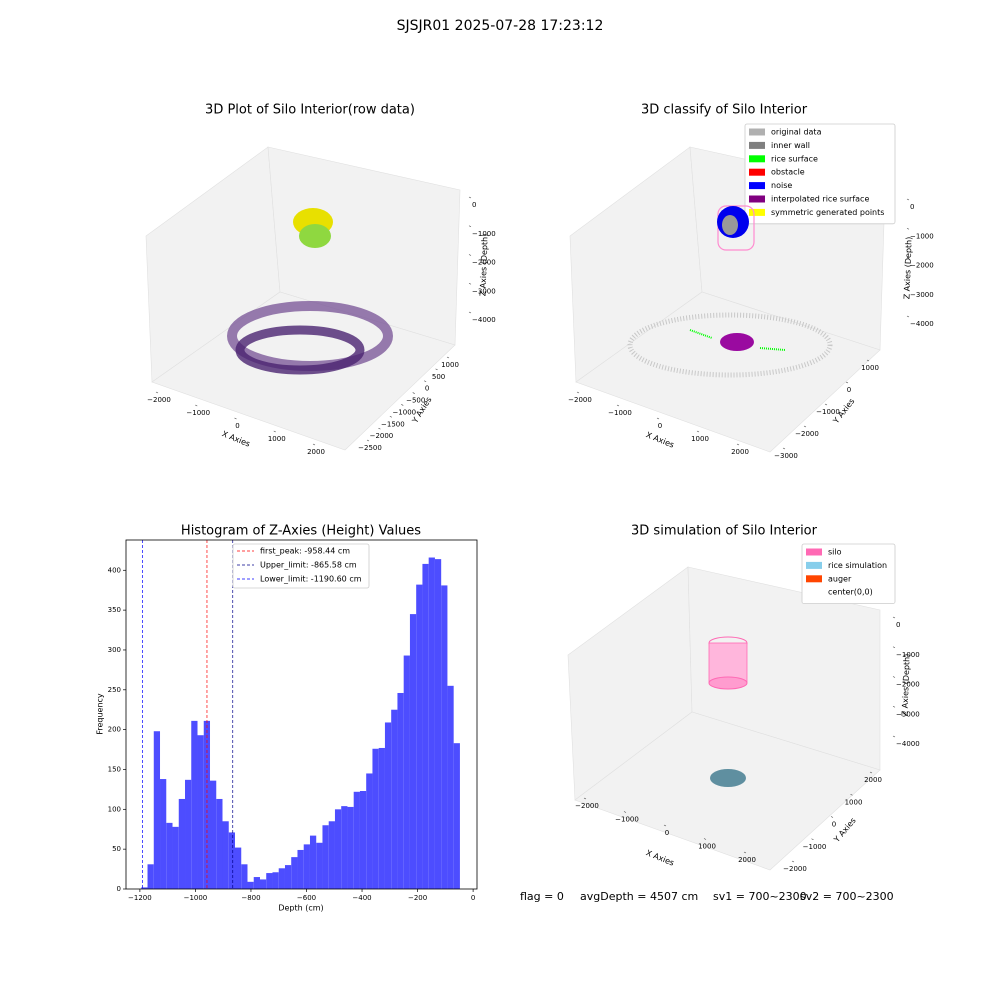  Describe the element at coordinates (850, 592) in the screenshot. I see `legend-label: center(0,0)` at that location.